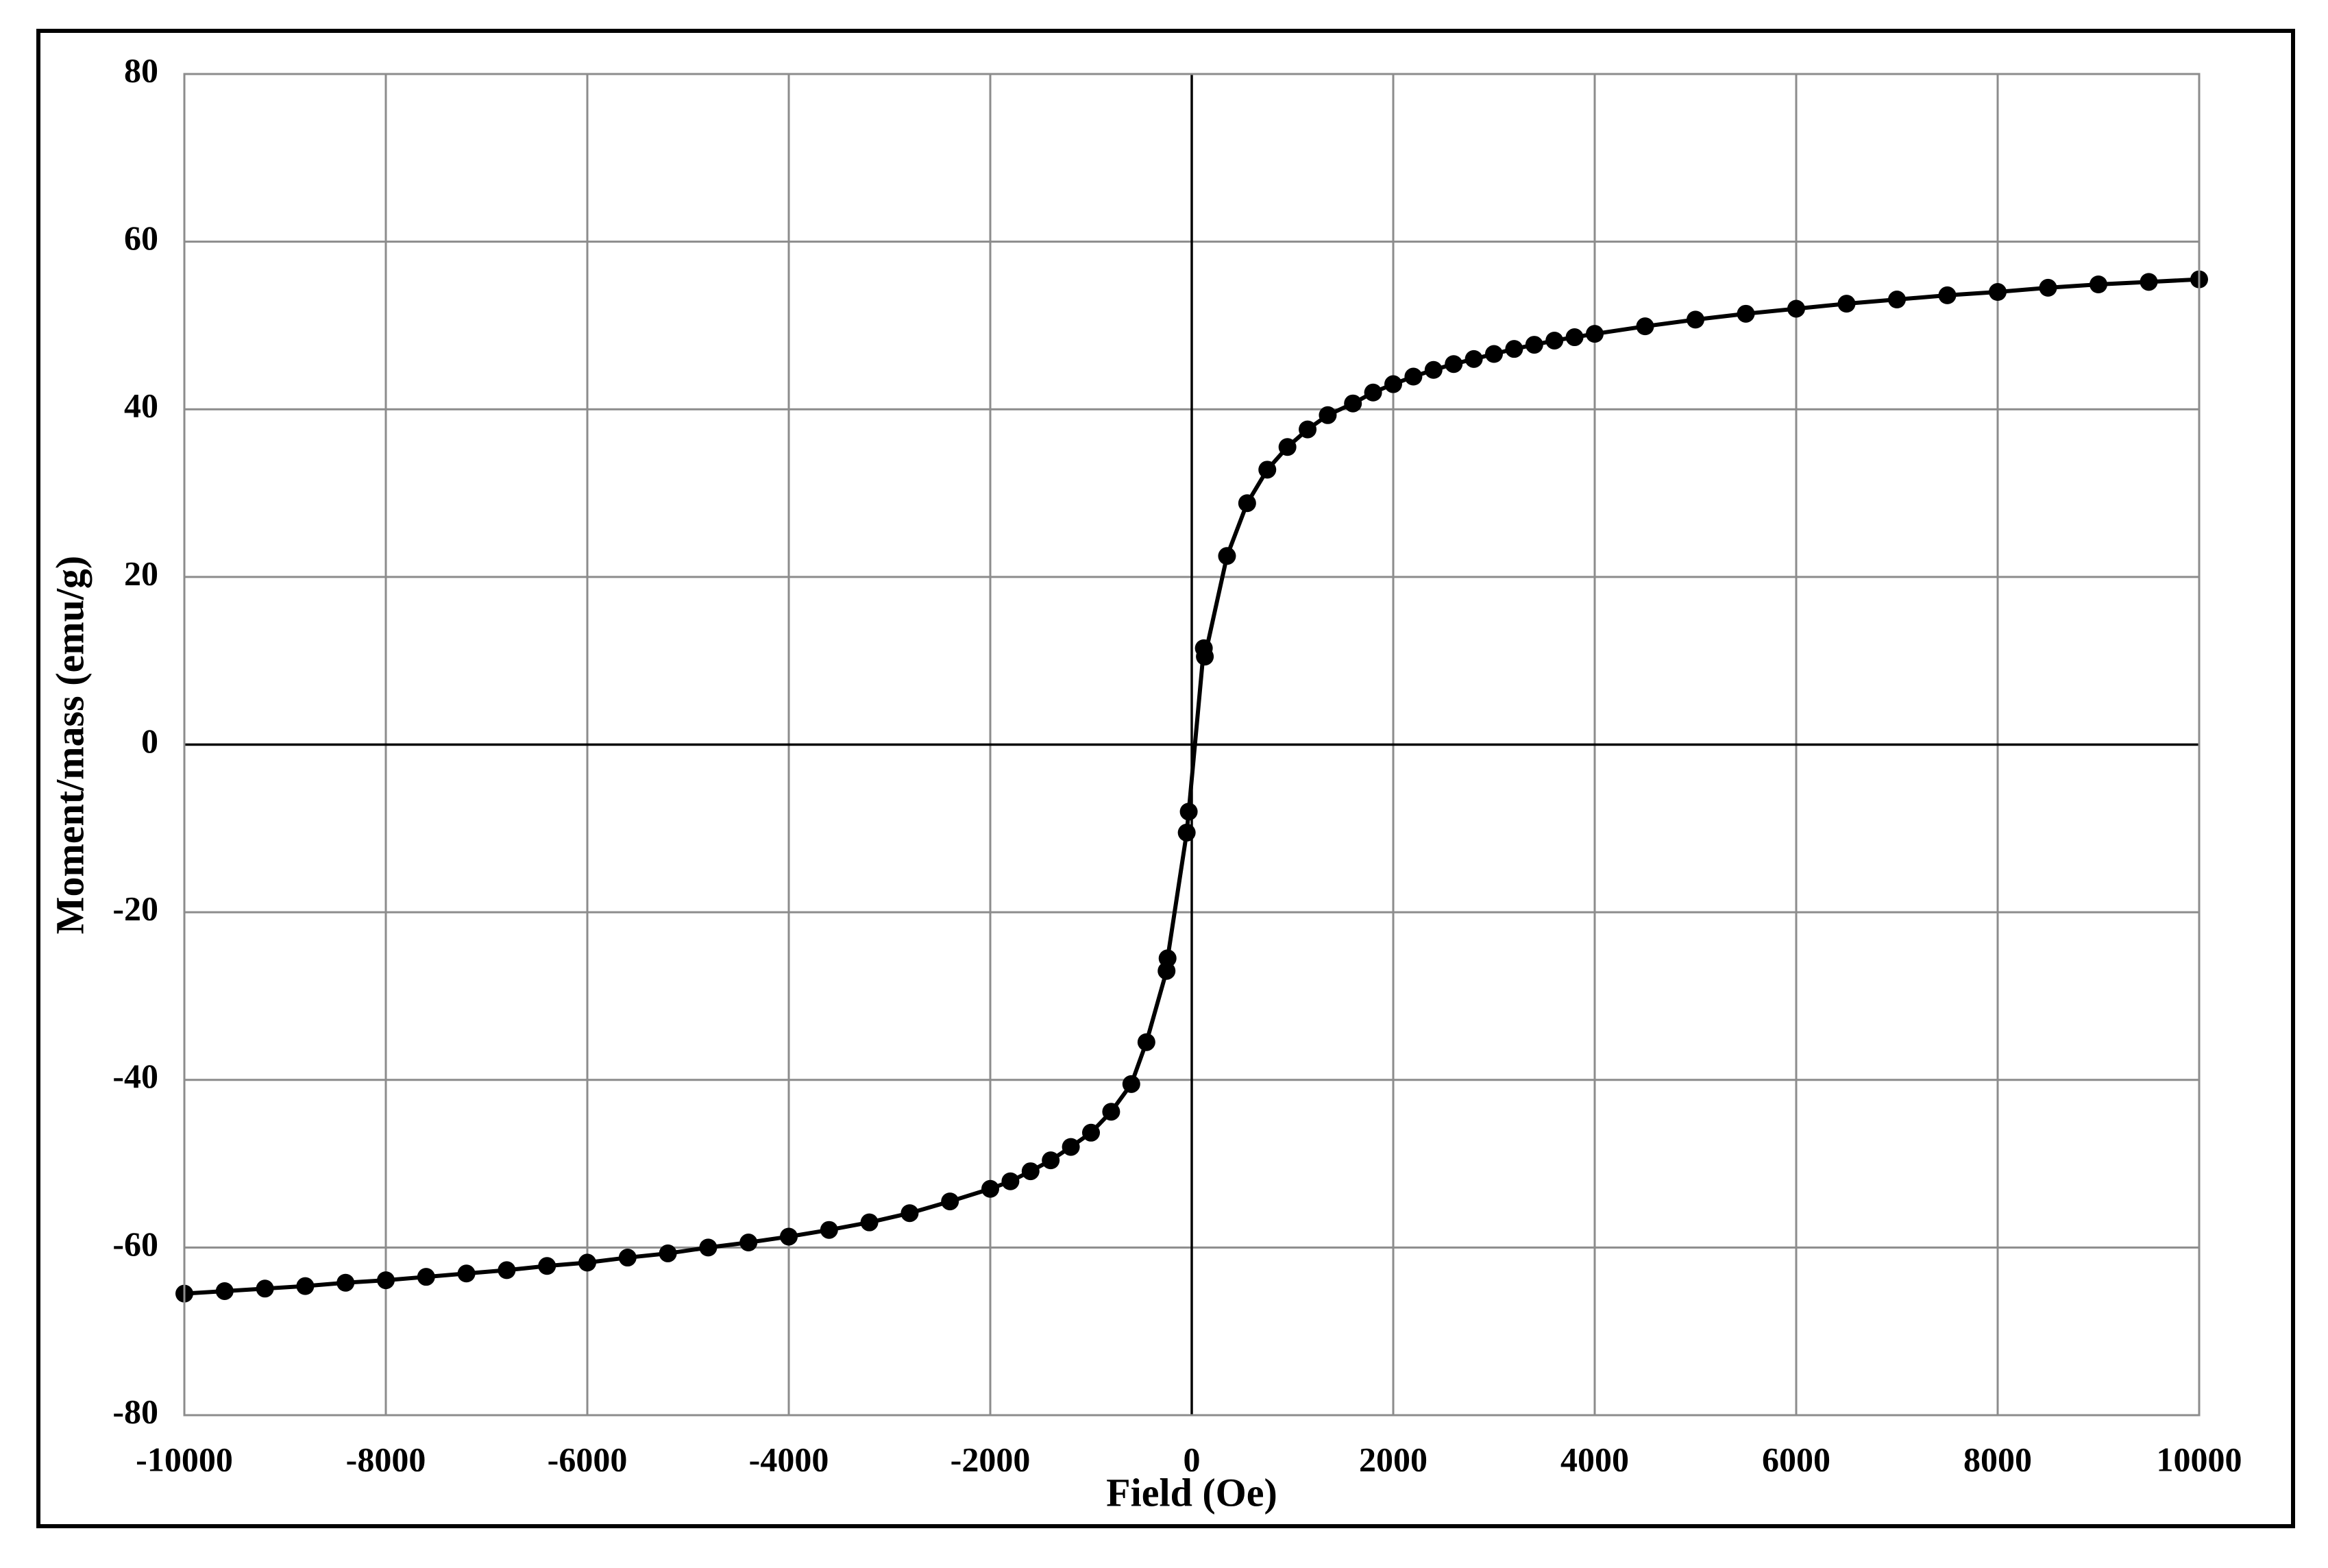  I want to click on x-tick-label: 4000, so click(1594, 1459).